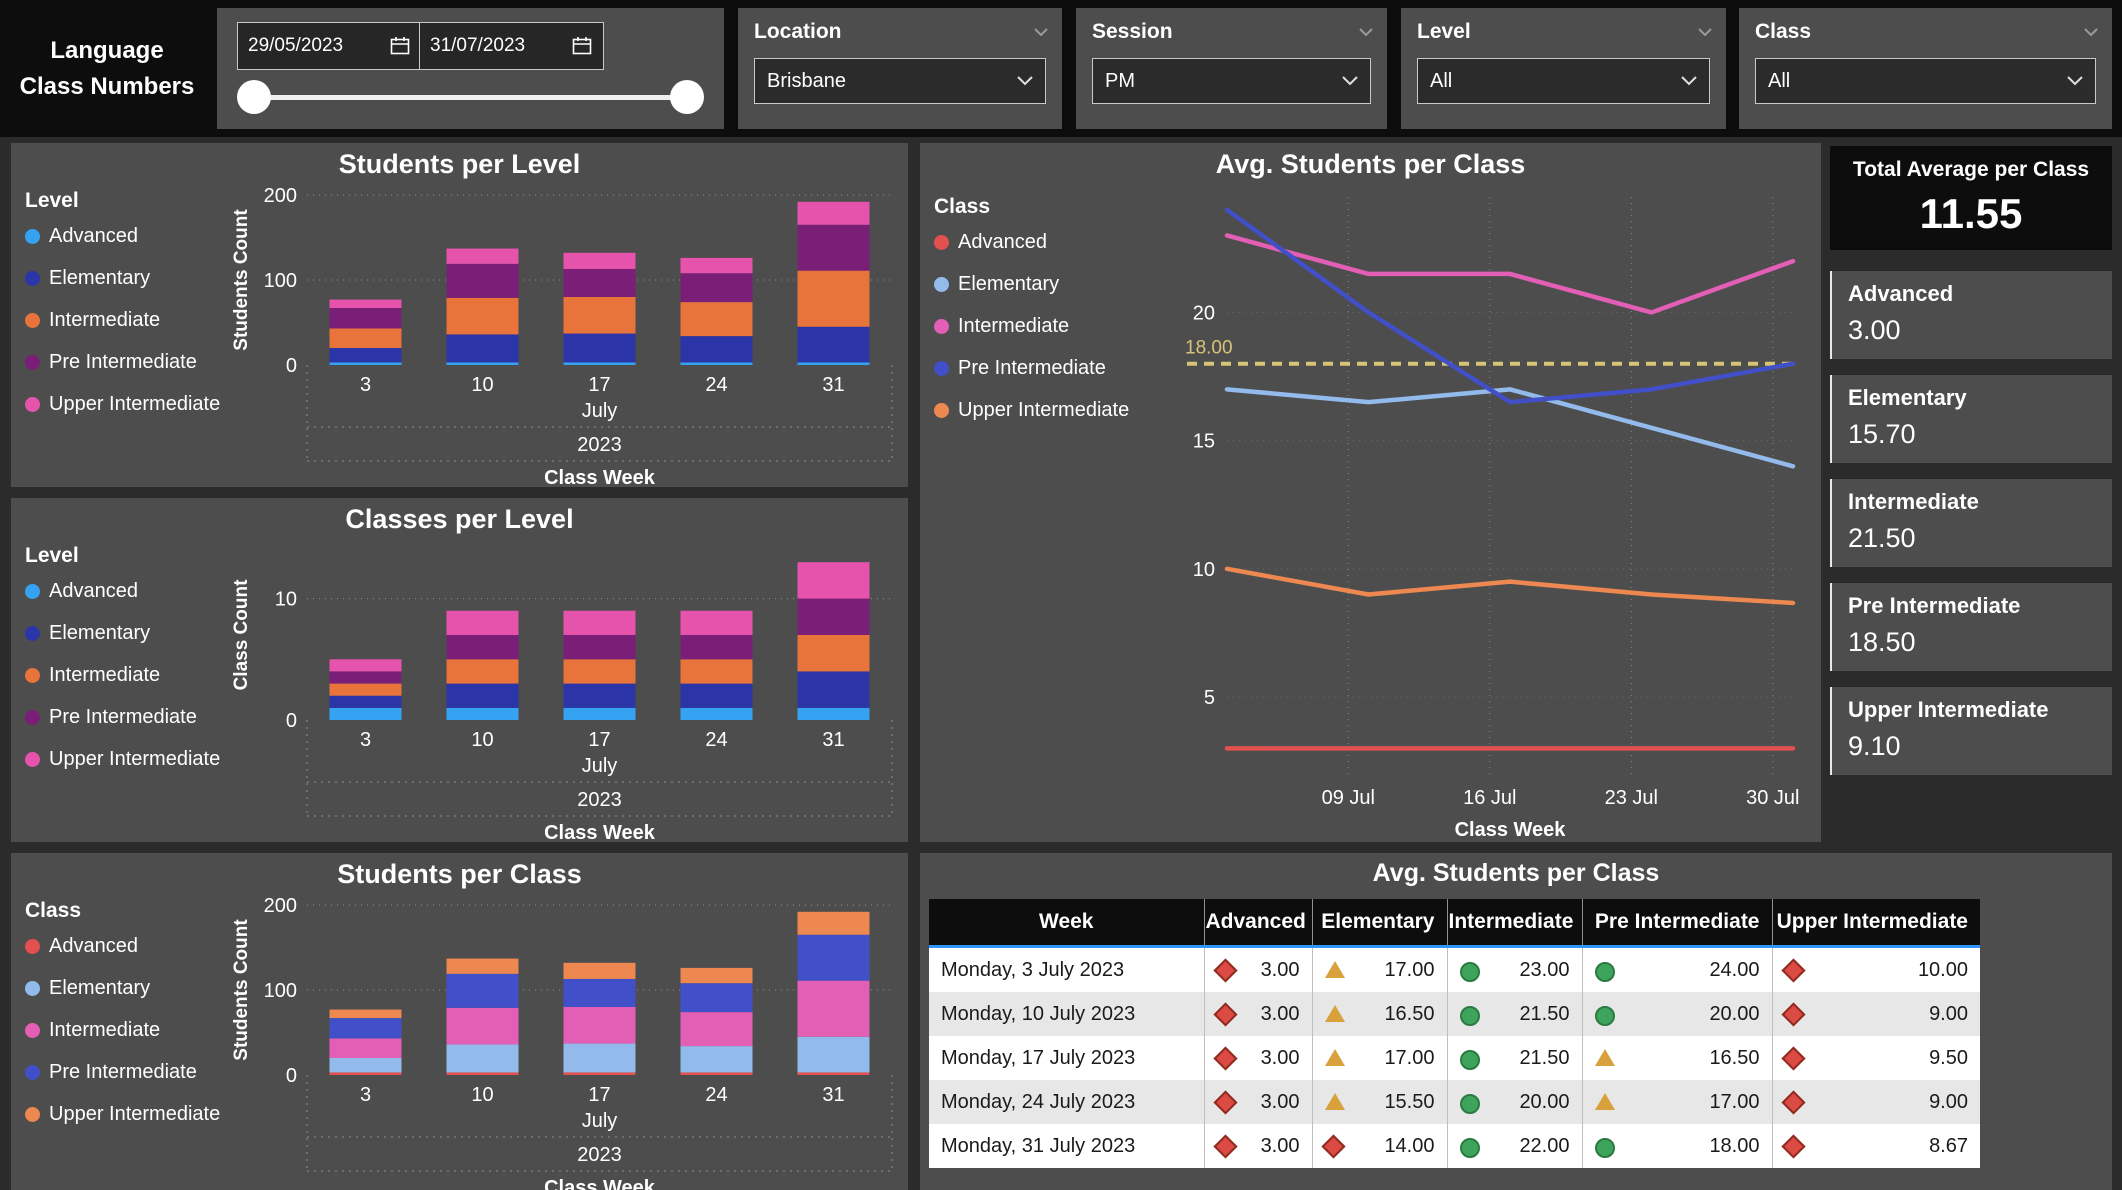 Image resolution: width=2122 pixels, height=1190 pixels. What do you see at coordinates (1334, 1057) in the screenshot?
I see `kpi-triangle-icon` at bounding box center [1334, 1057].